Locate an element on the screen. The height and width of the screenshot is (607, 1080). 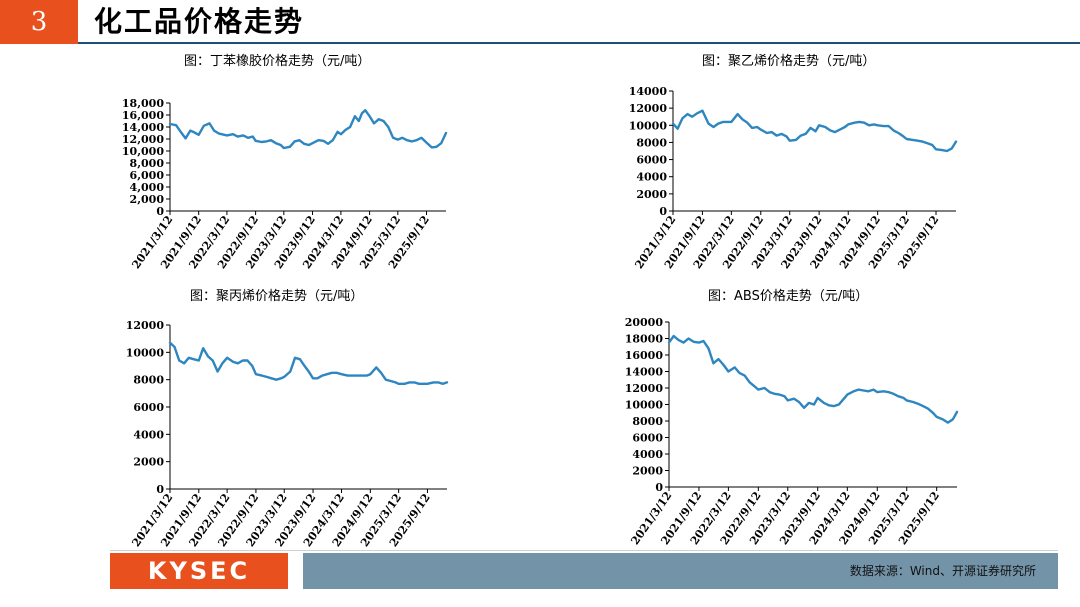
y-tick-label: 10,000 is located at coordinates (143, 151).